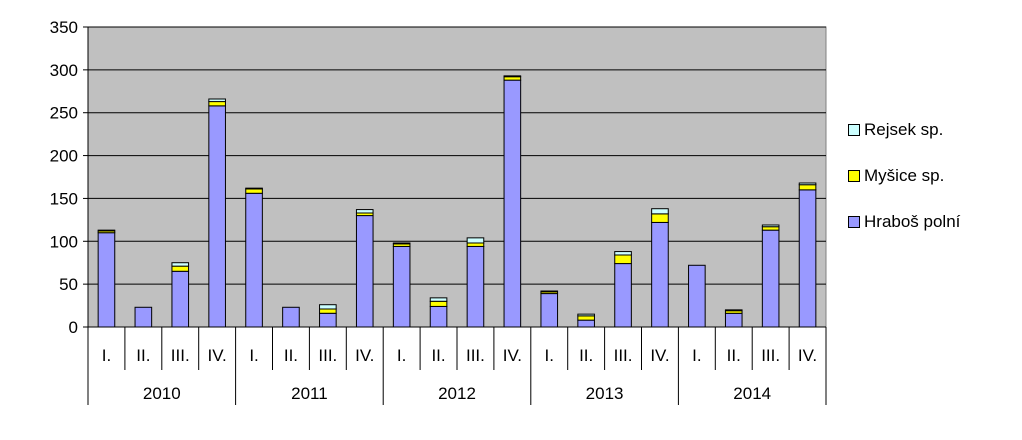  Describe the element at coordinates (73, 327) in the screenshot. I see `y-tick-label: 0` at that location.